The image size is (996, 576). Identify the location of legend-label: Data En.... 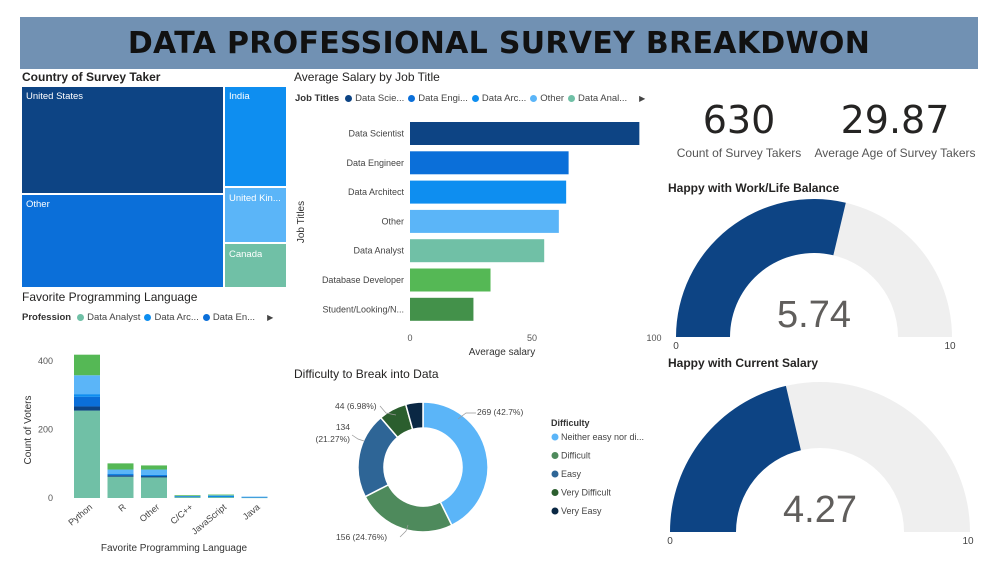
(234, 317).